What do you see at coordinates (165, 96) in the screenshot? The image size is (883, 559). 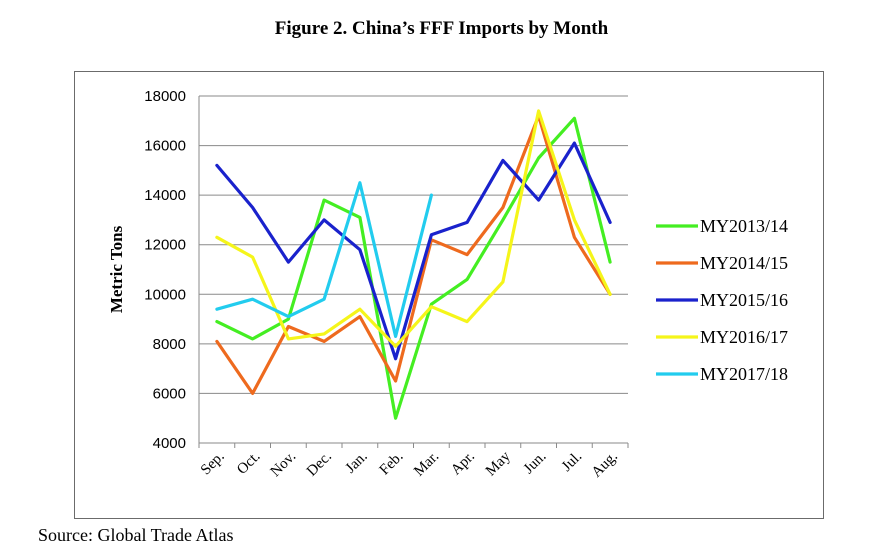 I see `y-tick-label: 18000` at bounding box center [165, 96].